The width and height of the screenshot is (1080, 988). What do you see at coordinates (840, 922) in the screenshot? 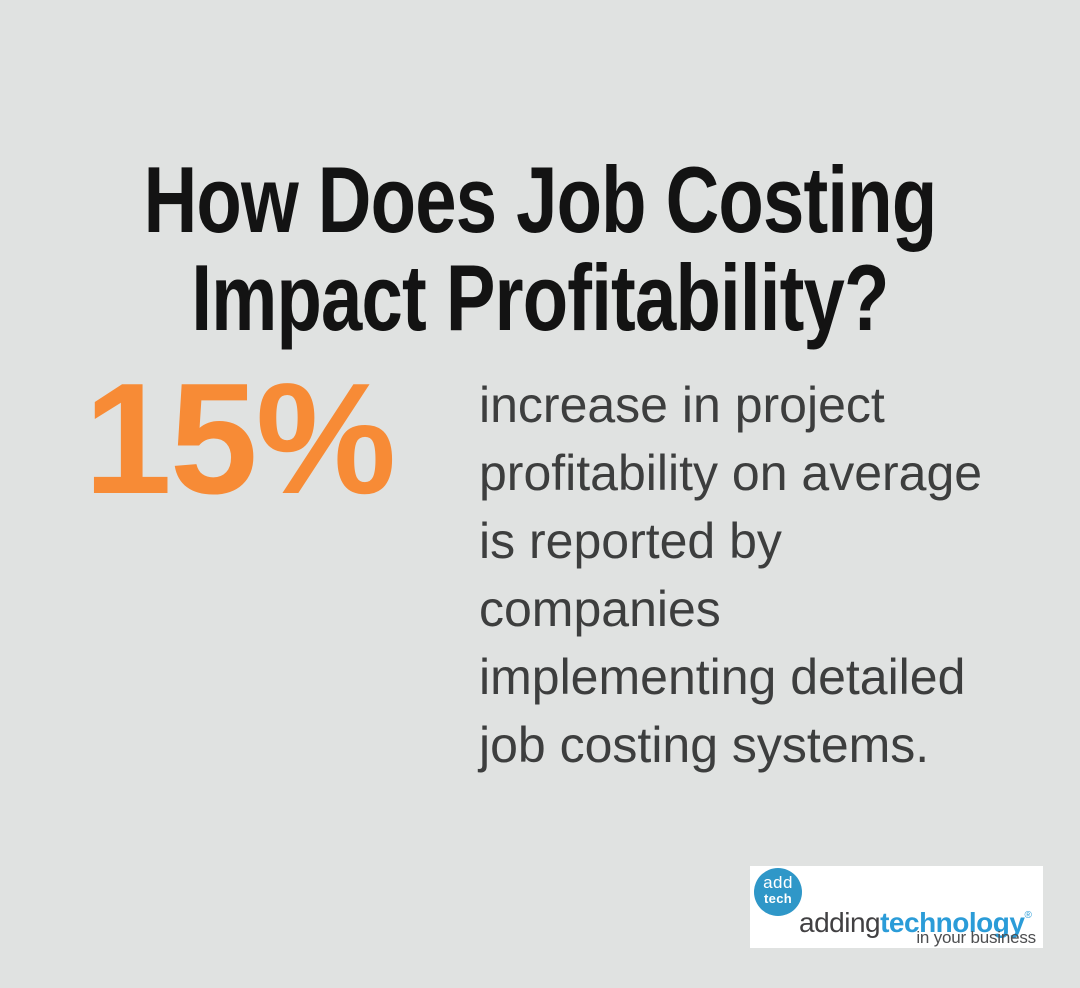
I see `brand-adding-text: adding` at bounding box center [840, 922].